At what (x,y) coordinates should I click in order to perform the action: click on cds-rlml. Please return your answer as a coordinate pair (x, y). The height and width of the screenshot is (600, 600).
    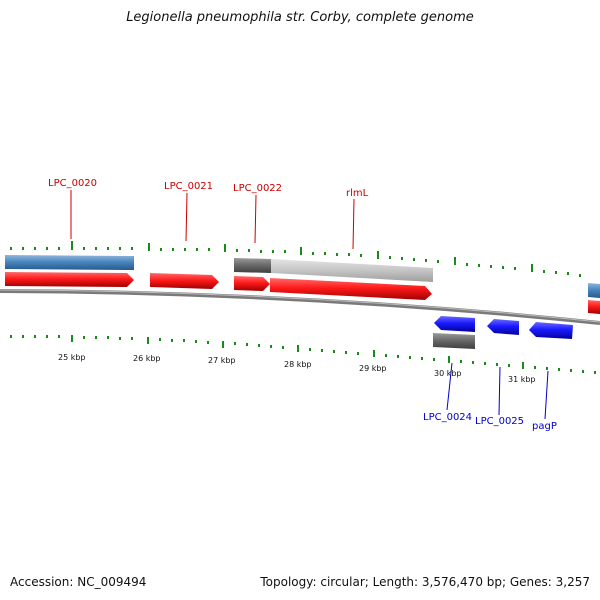
    Looking at the image, I should click on (351, 289).